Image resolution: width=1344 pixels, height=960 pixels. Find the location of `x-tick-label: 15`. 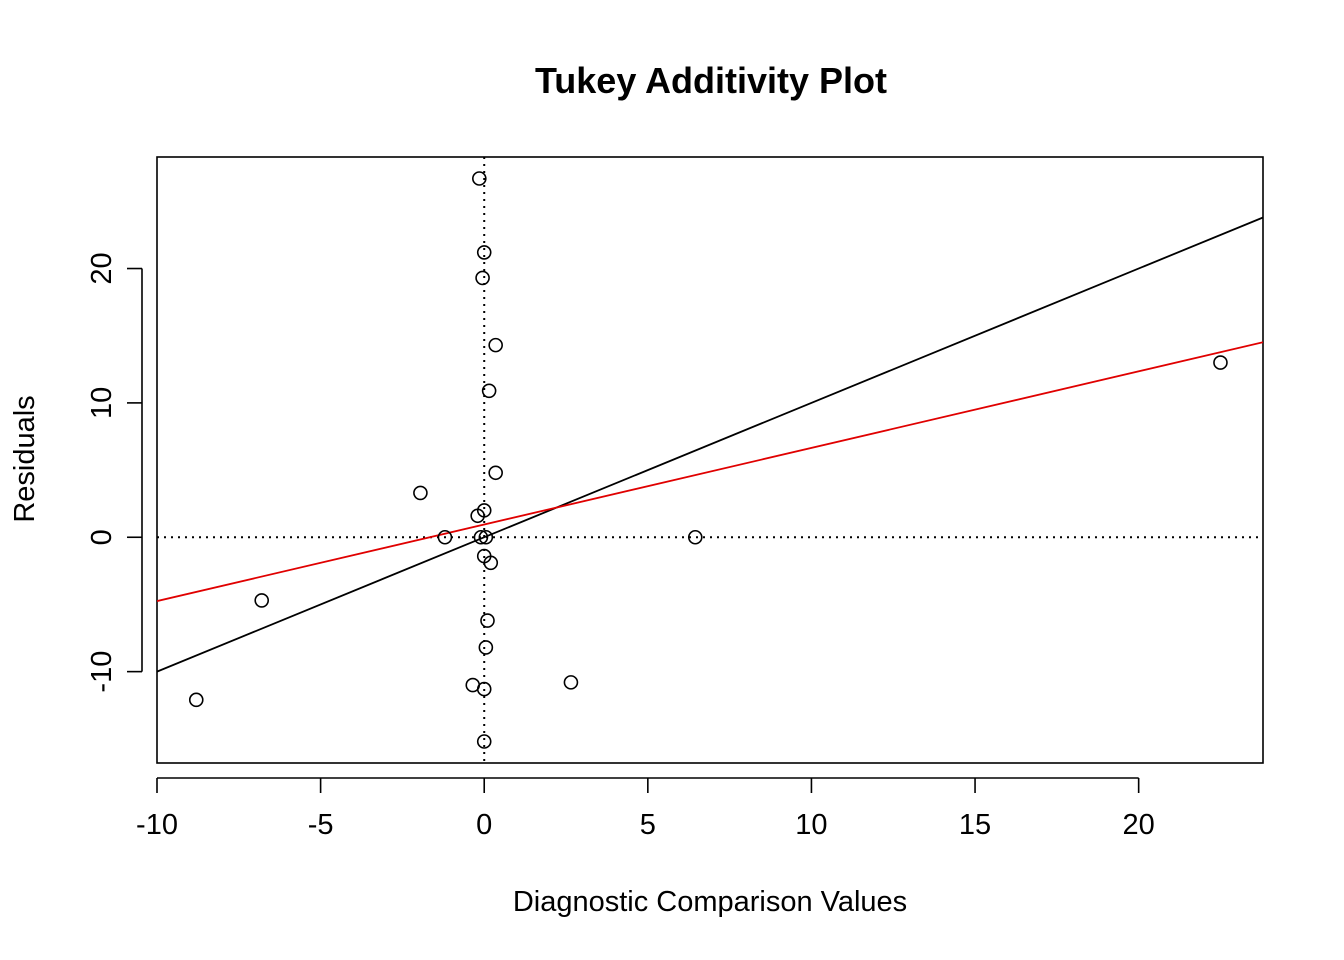

x-tick-label: 15 is located at coordinates (975, 825).